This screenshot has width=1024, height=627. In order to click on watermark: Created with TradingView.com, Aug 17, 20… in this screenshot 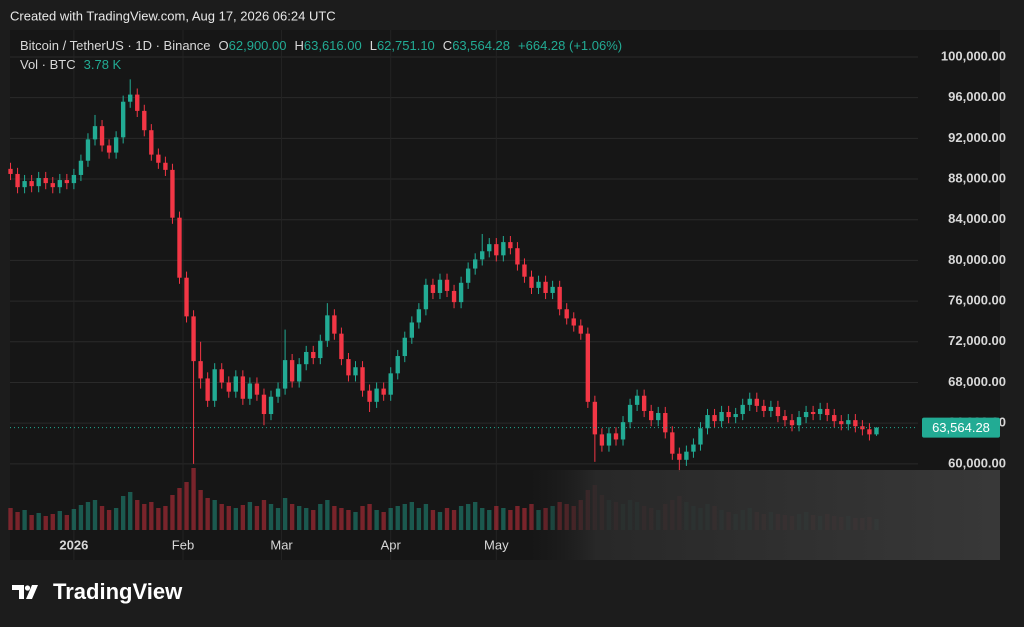, I will do `click(173, 15)`.